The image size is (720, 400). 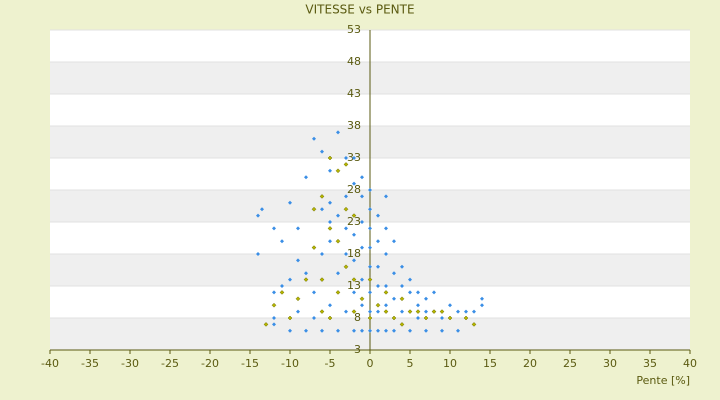 I want to click on x-tick-label: 5, so click(x=410, y=363).